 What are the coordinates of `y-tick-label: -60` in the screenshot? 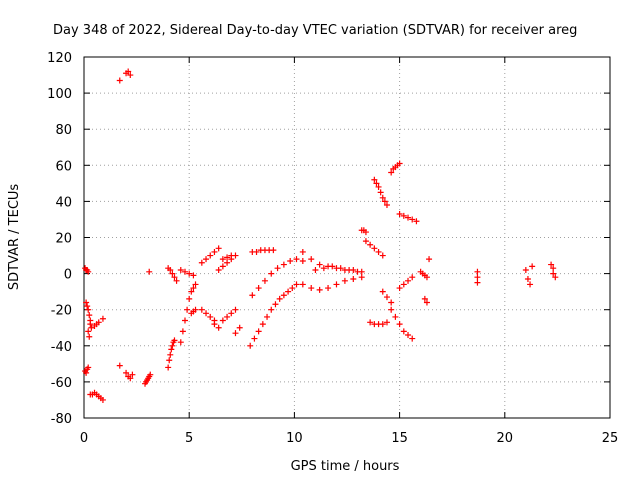 It's located at (61, 383).